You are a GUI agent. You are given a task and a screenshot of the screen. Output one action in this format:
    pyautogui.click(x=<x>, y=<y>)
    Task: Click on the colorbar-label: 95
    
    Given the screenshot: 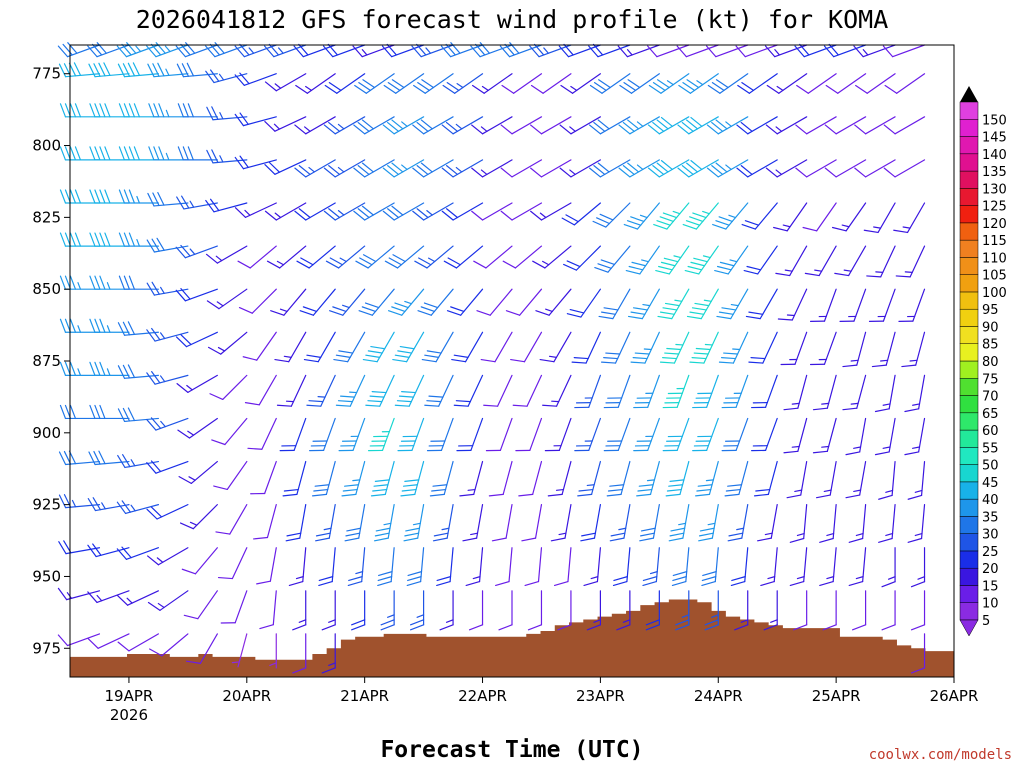 What is the action you would take?
    pyautogui.click(x=990, y=310)
    